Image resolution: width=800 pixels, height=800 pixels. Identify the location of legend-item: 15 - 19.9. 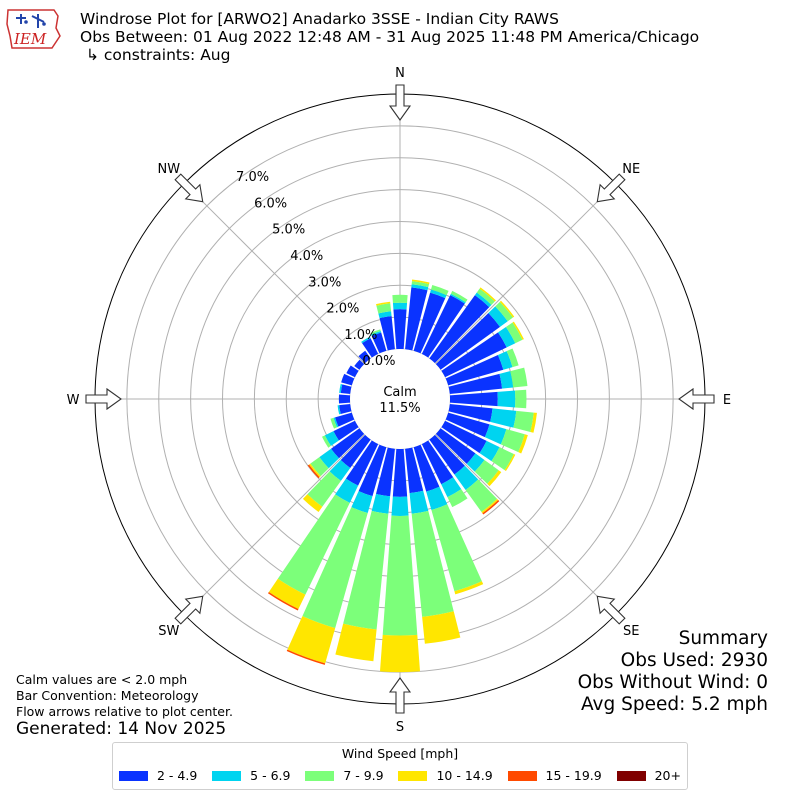
(554, 775).